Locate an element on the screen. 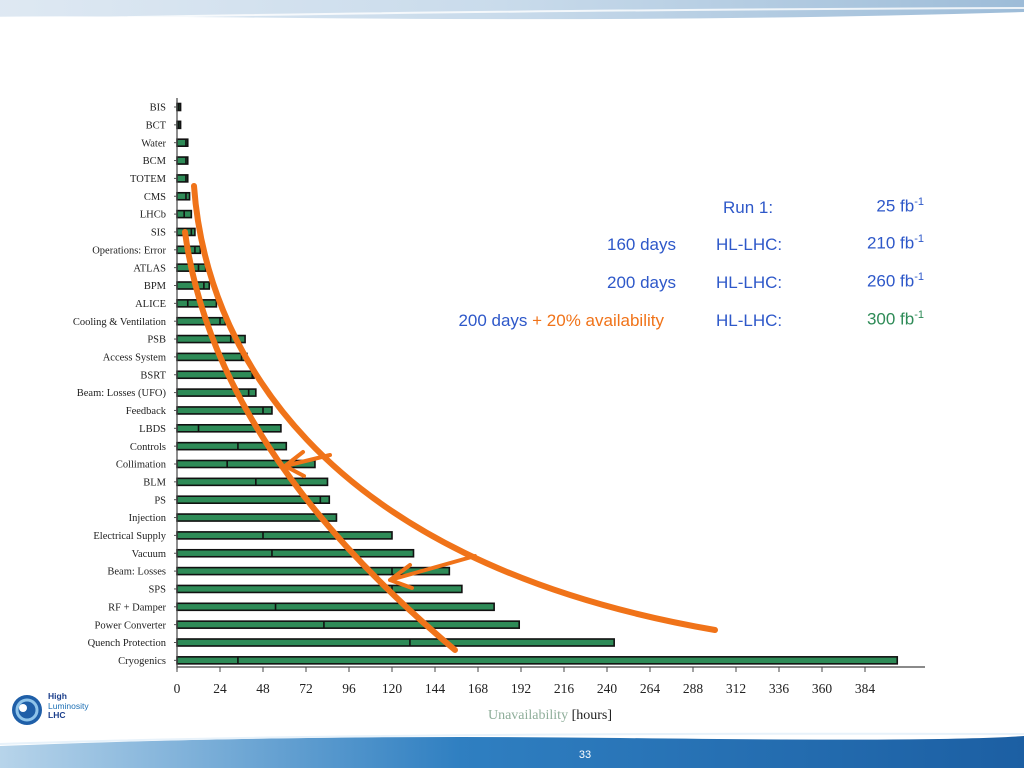 The image size is (1024, 768). x-tick-label-16: 384 is located at coordinates (865, 688).